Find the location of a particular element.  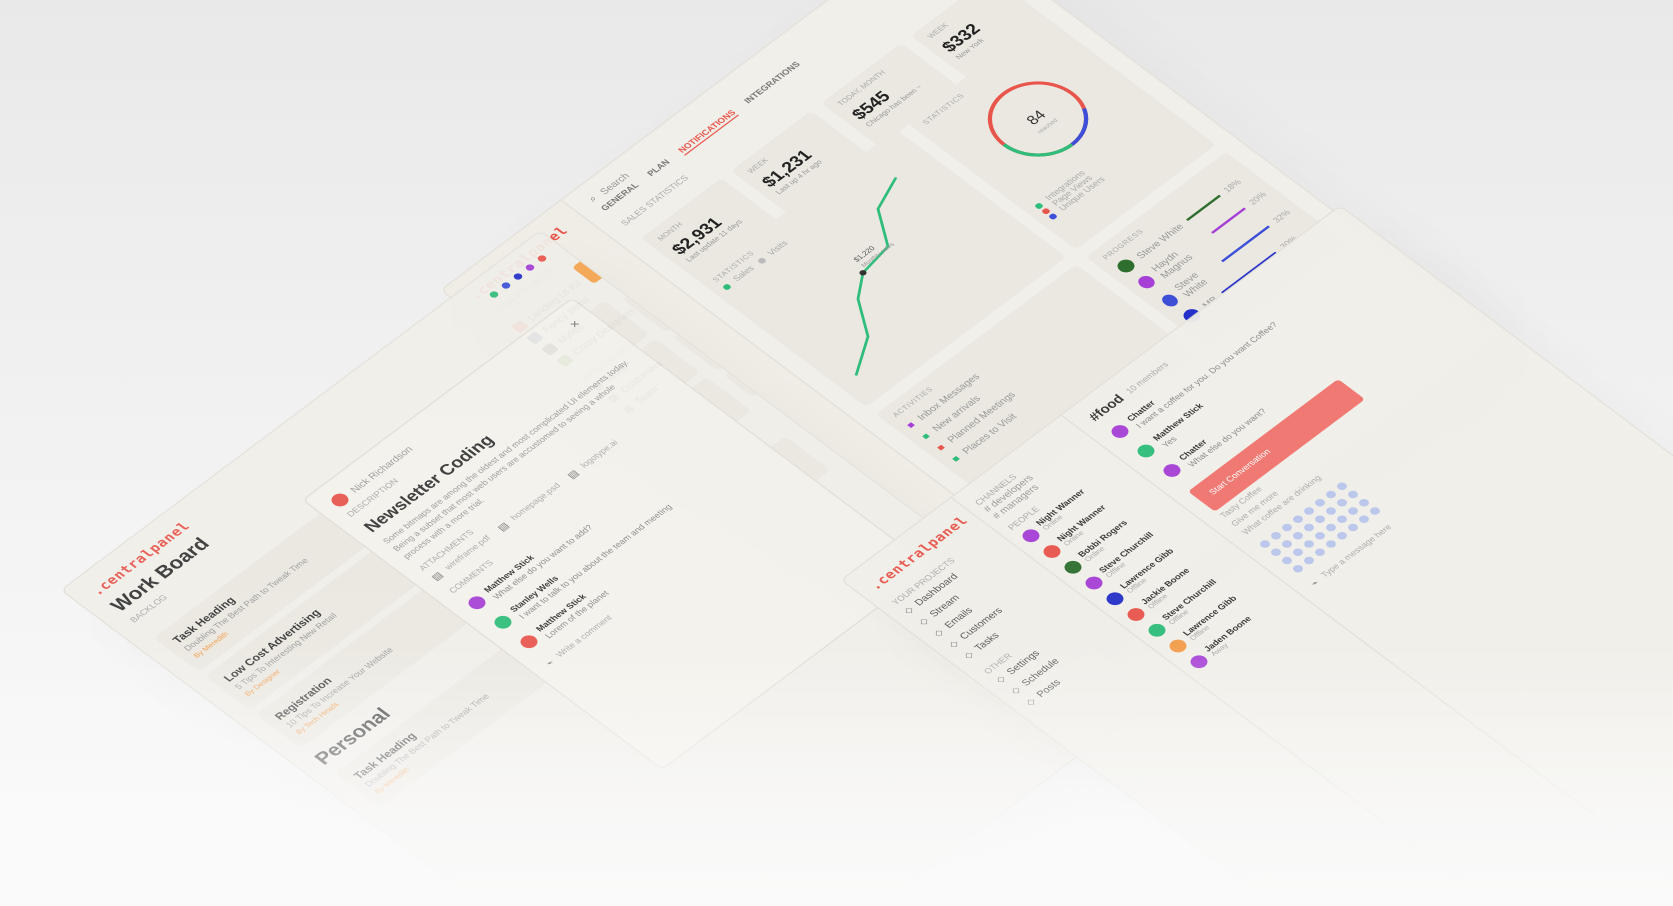

pin-icon: ■ is located at coordinates (956, 458).